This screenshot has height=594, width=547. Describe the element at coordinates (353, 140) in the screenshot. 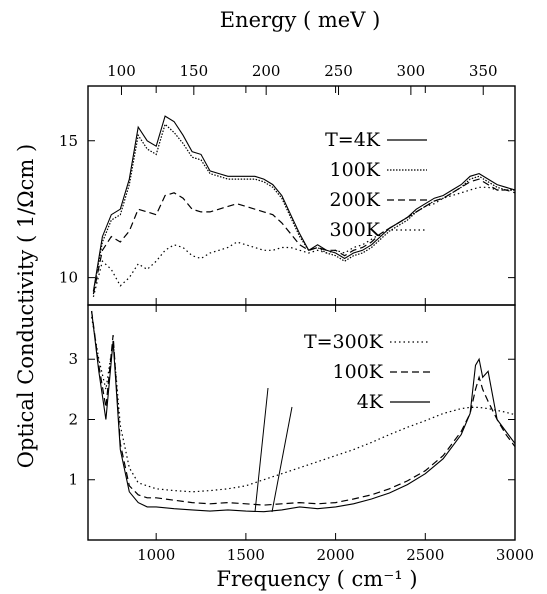

I see `legend-label-top-0: T=4K` at that location.